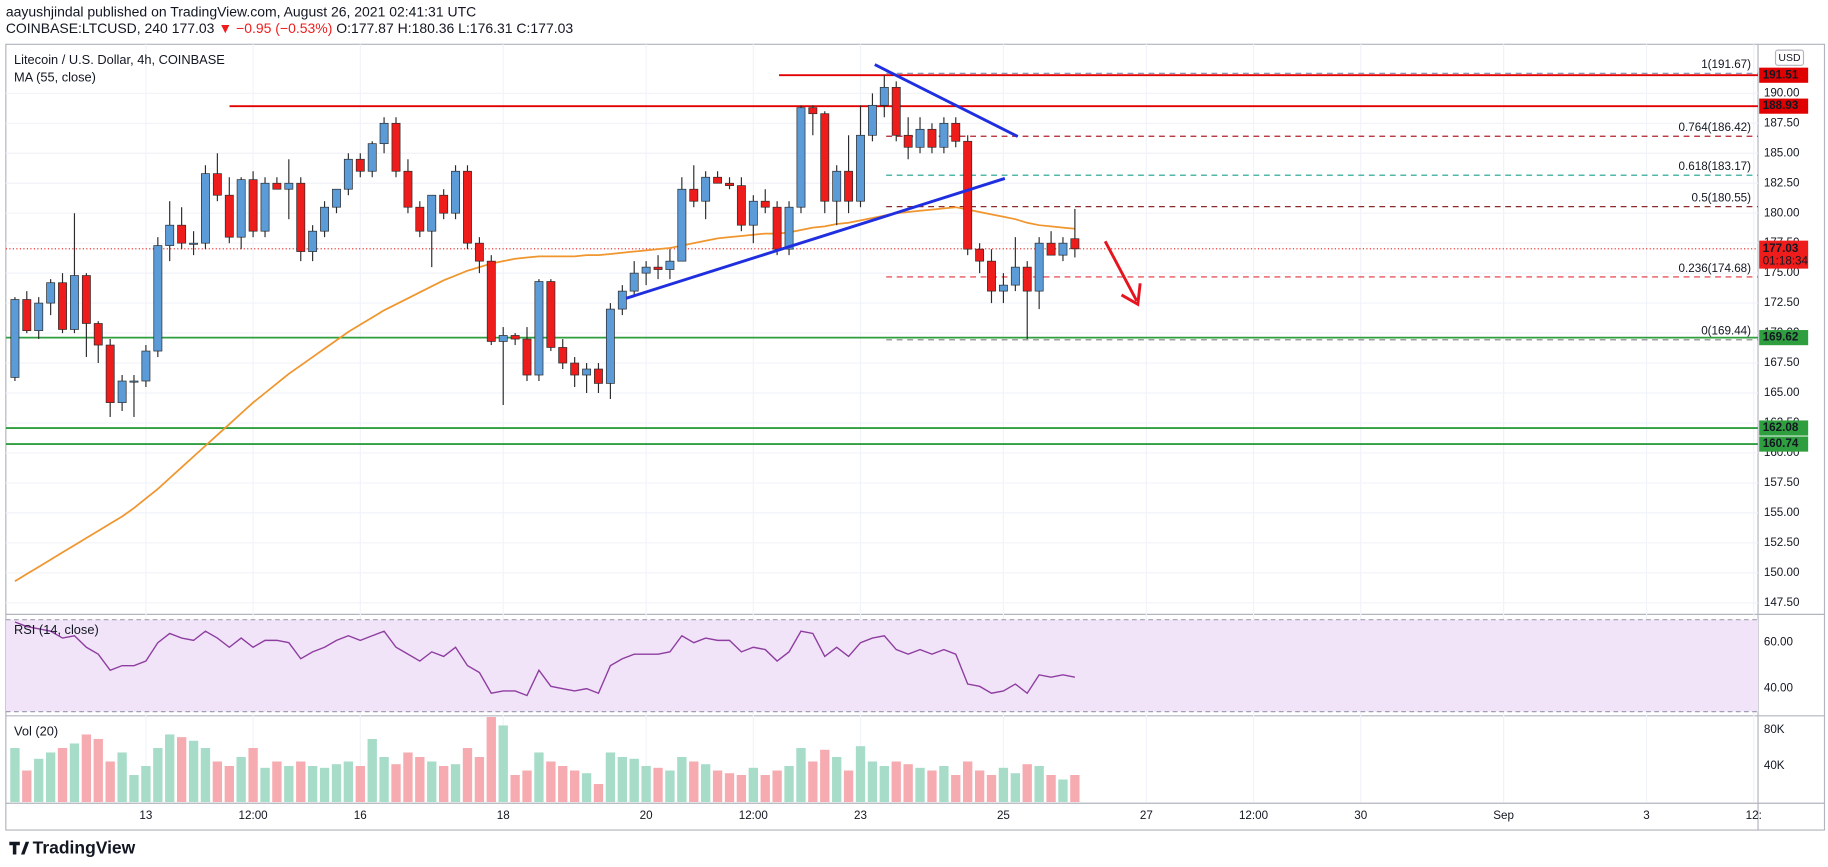  Describe the element at coordinates (882, 665) in the screenshot. I see `rsi-band` at that location.